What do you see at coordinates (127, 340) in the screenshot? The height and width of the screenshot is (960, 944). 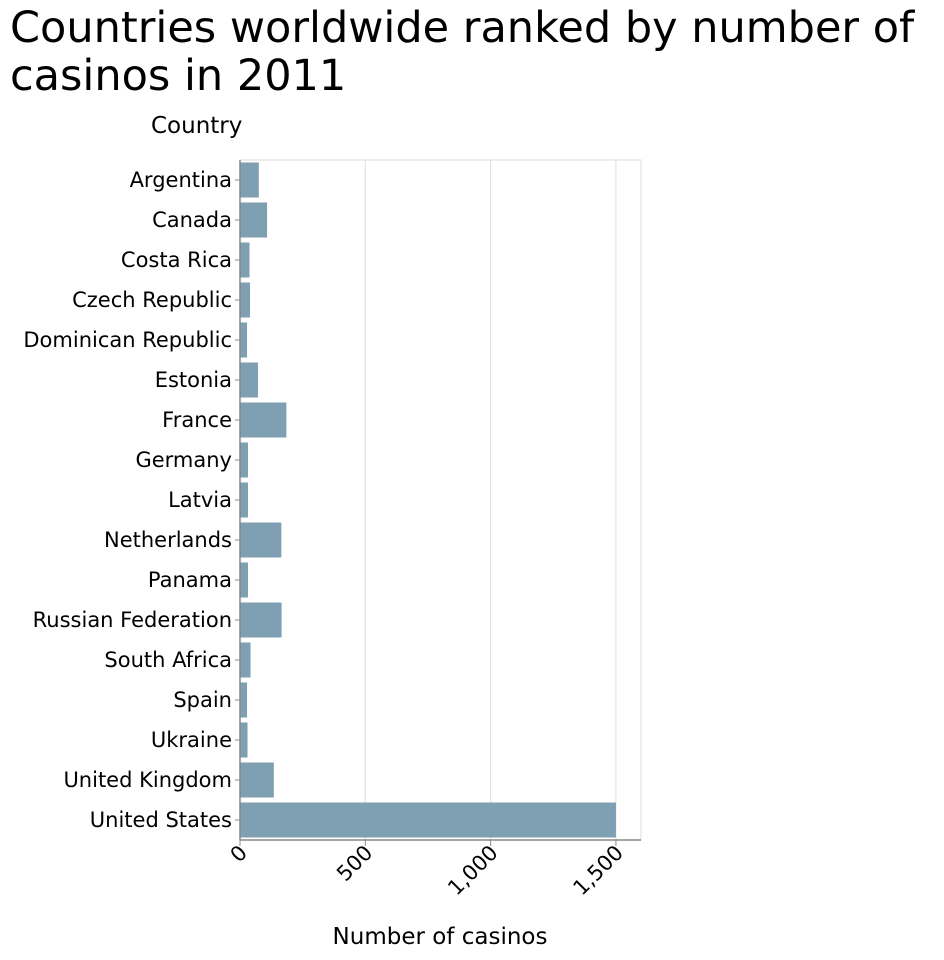 I see `y-tick-label: Dominican Republic` at bounding box center [127, 340].